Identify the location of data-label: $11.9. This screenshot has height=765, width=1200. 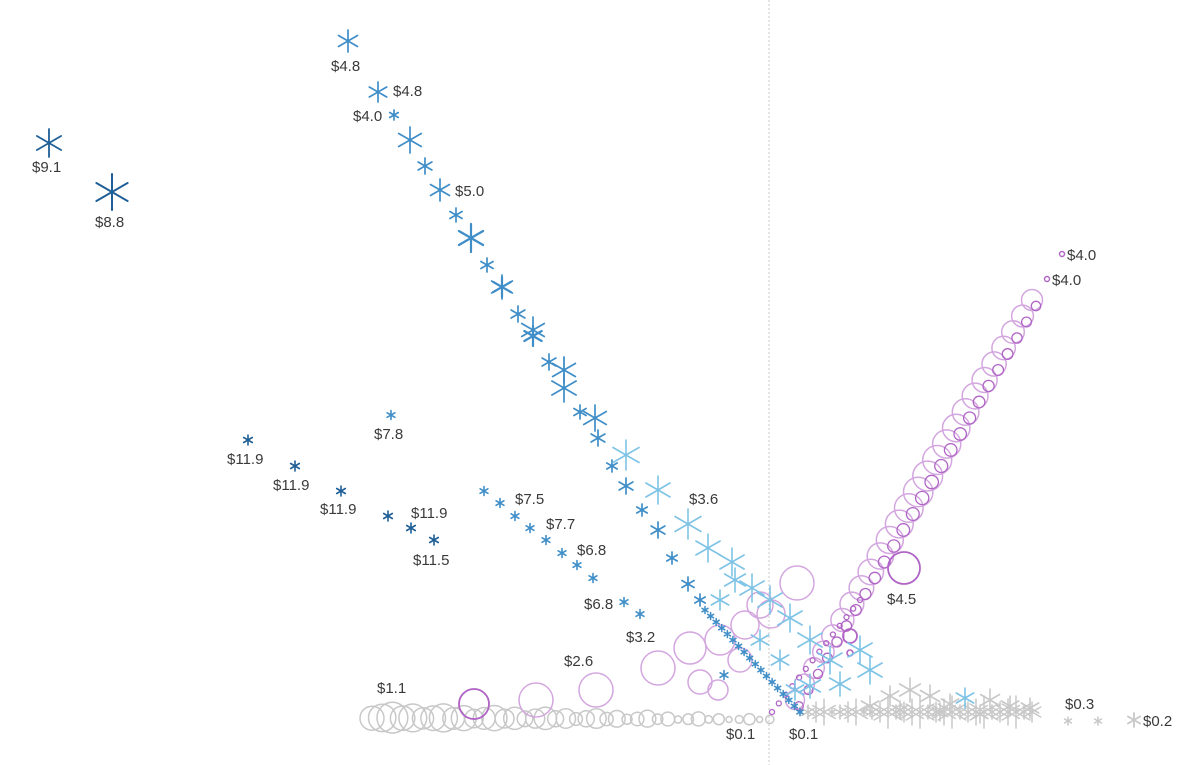
(338, 509).